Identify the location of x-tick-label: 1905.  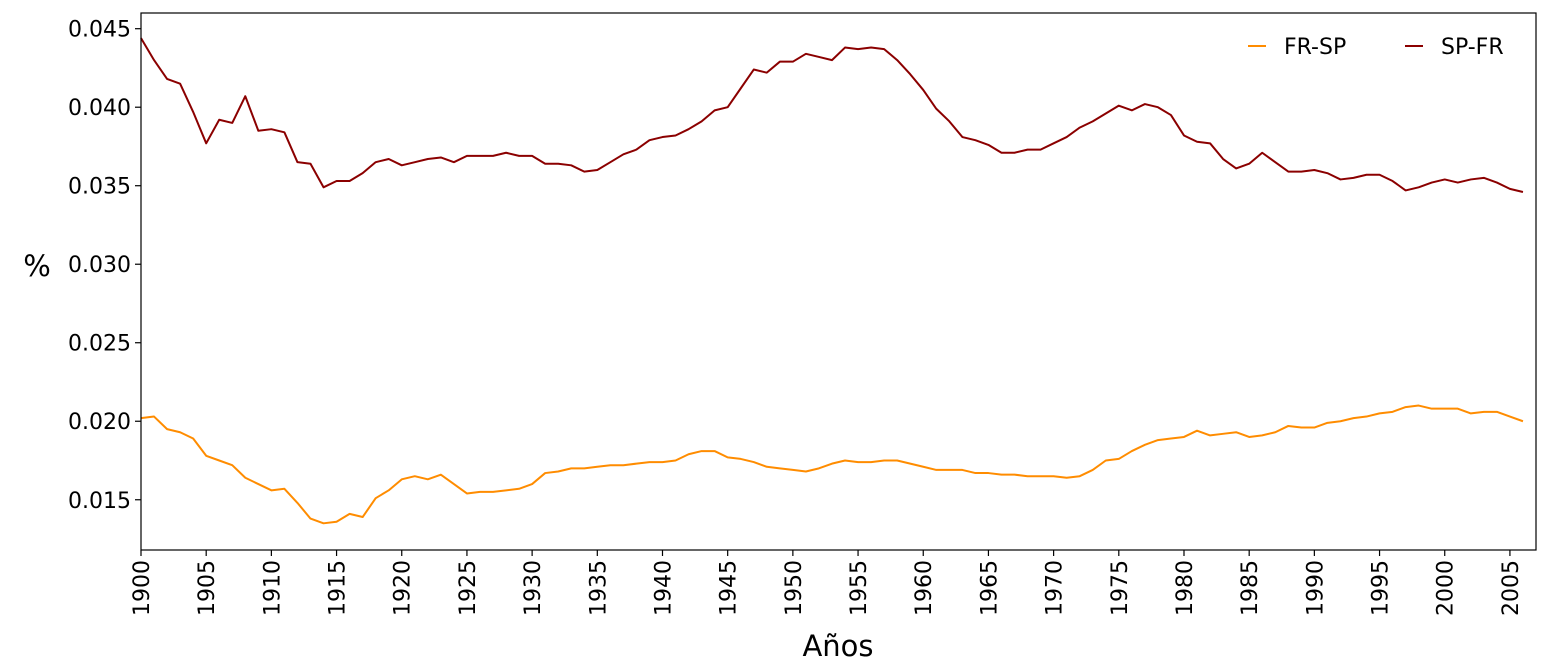
(207, 588).